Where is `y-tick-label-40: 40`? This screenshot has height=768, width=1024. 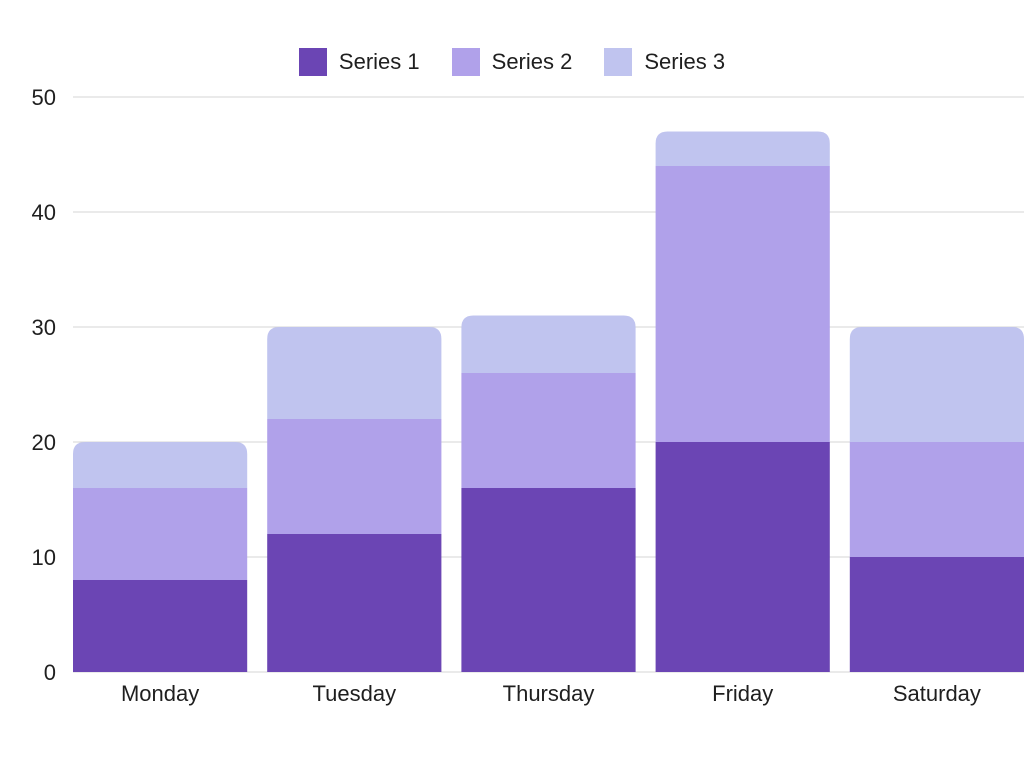
y-tick-label-40: 40 is located at coordinates (44, 212).